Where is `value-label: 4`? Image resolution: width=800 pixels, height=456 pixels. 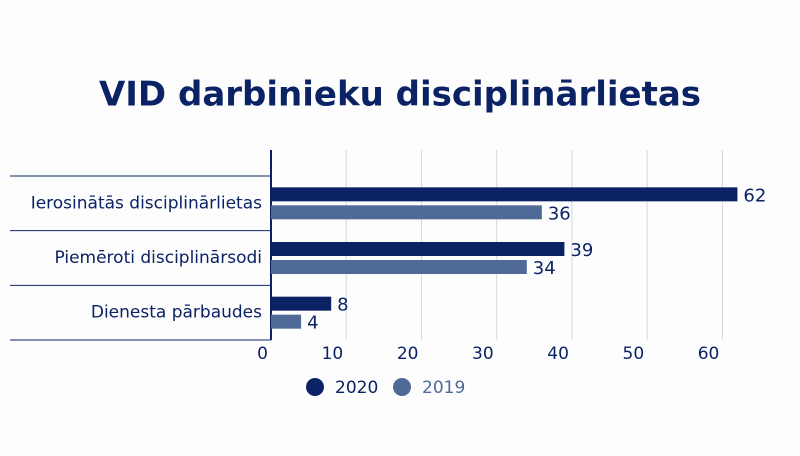
value-label: 4 is located at coordinates (312, 323).